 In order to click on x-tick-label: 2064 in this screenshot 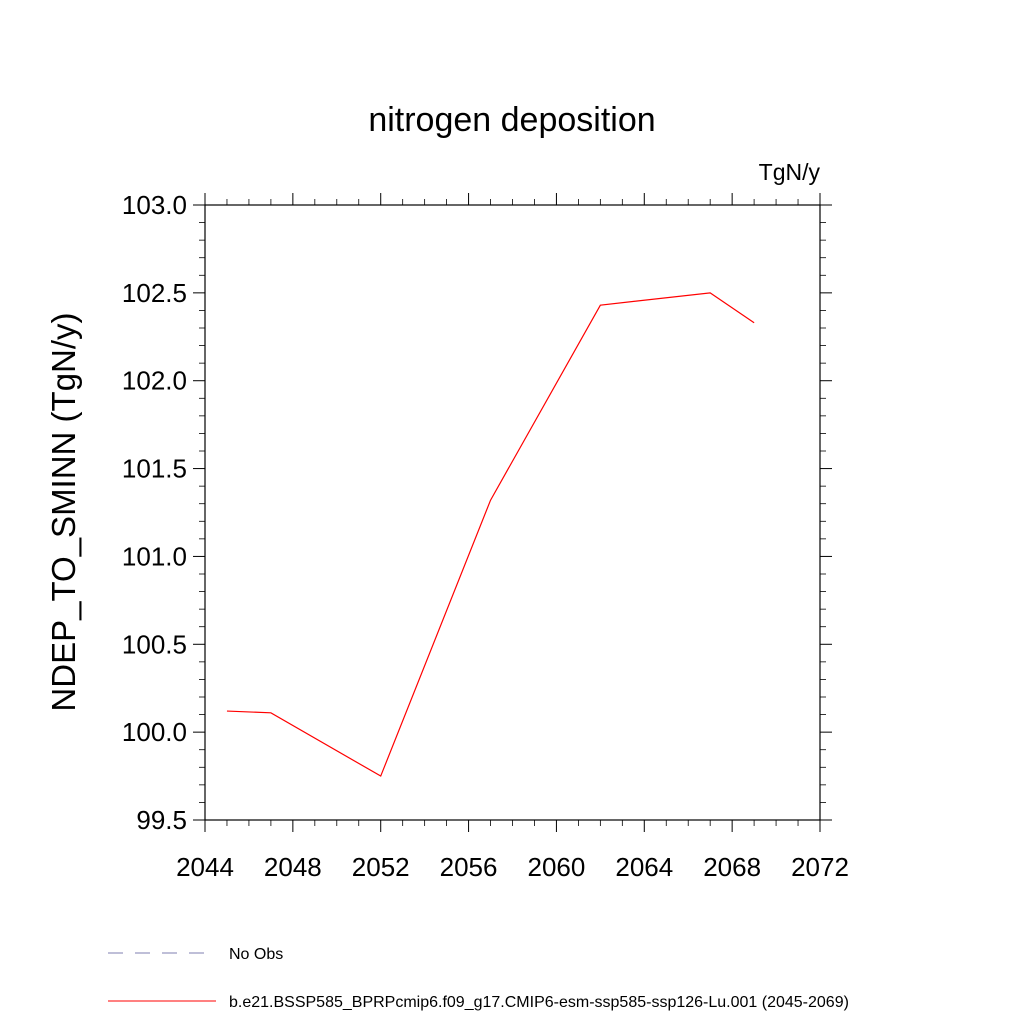, I will do `click(644, 867)`.